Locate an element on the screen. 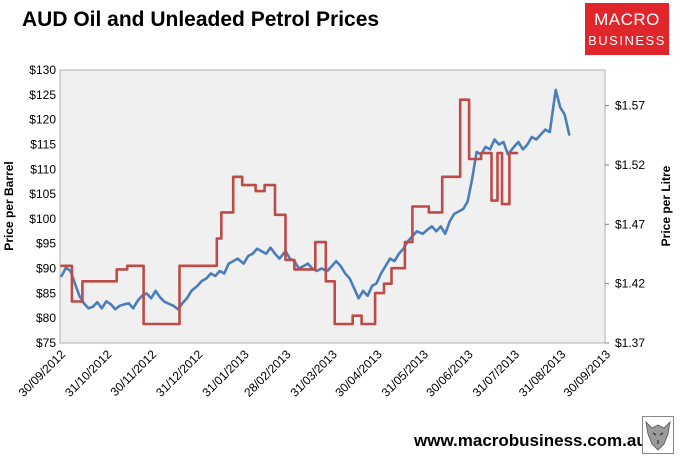 The height and width of the screenshot is (458, 680). left-tick-label: $100 is located at coordinates (42, 219).